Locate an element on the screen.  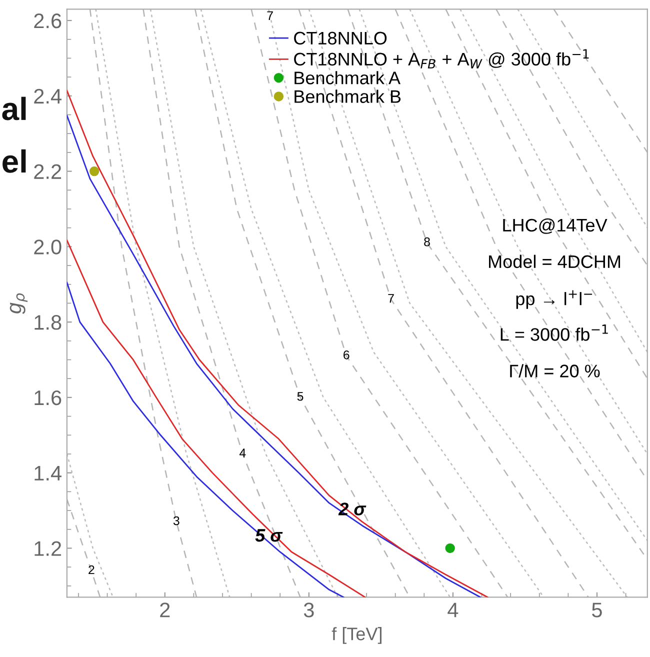
annotation: 3 is located at coordinates (176, 521).